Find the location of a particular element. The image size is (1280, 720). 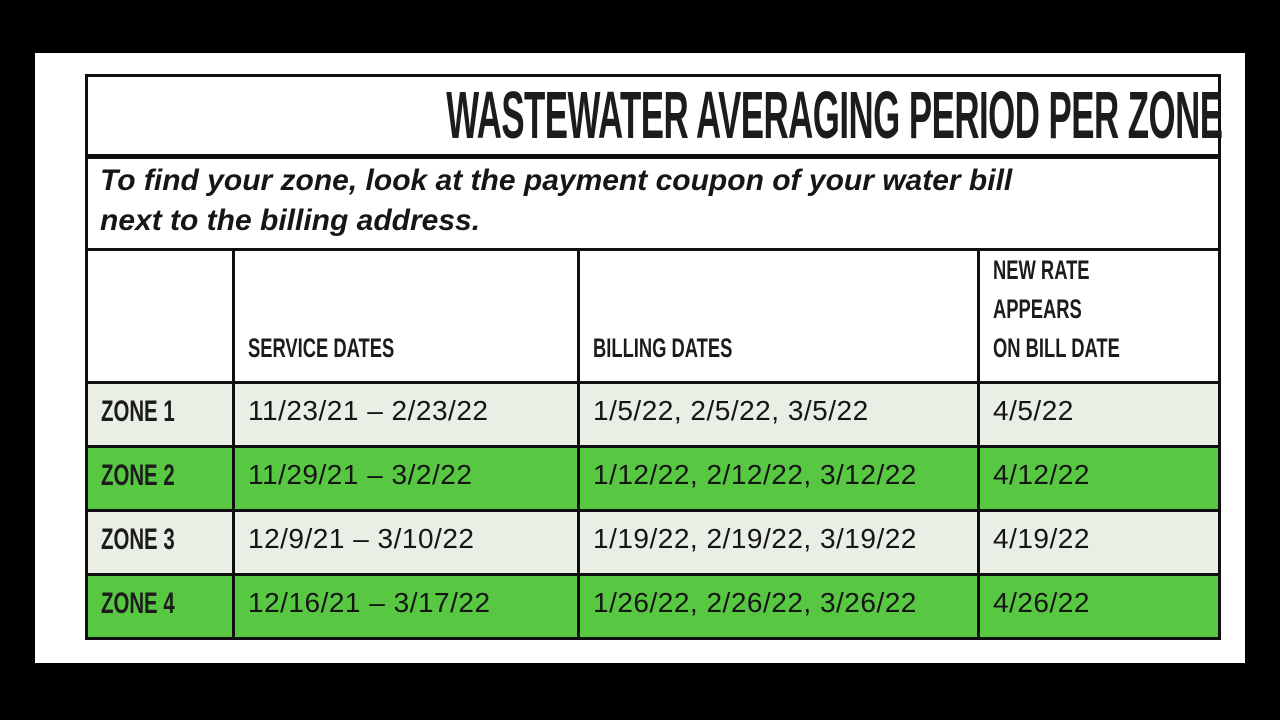

page-title: WASTEWATER AVERAGING PERIOD PER ZONE is located at coordinates (834, 115).